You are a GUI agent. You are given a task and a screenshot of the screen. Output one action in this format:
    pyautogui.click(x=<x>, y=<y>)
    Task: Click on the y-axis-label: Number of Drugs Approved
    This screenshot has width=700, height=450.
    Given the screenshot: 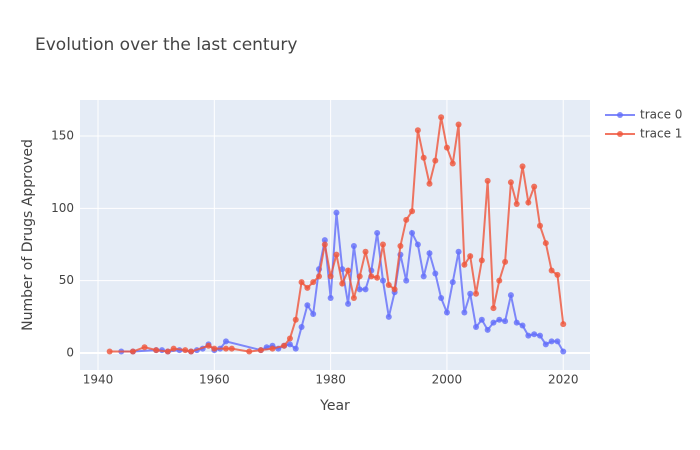 What is the action you would take?
    pyautogui.click(x=28, y=235)
    